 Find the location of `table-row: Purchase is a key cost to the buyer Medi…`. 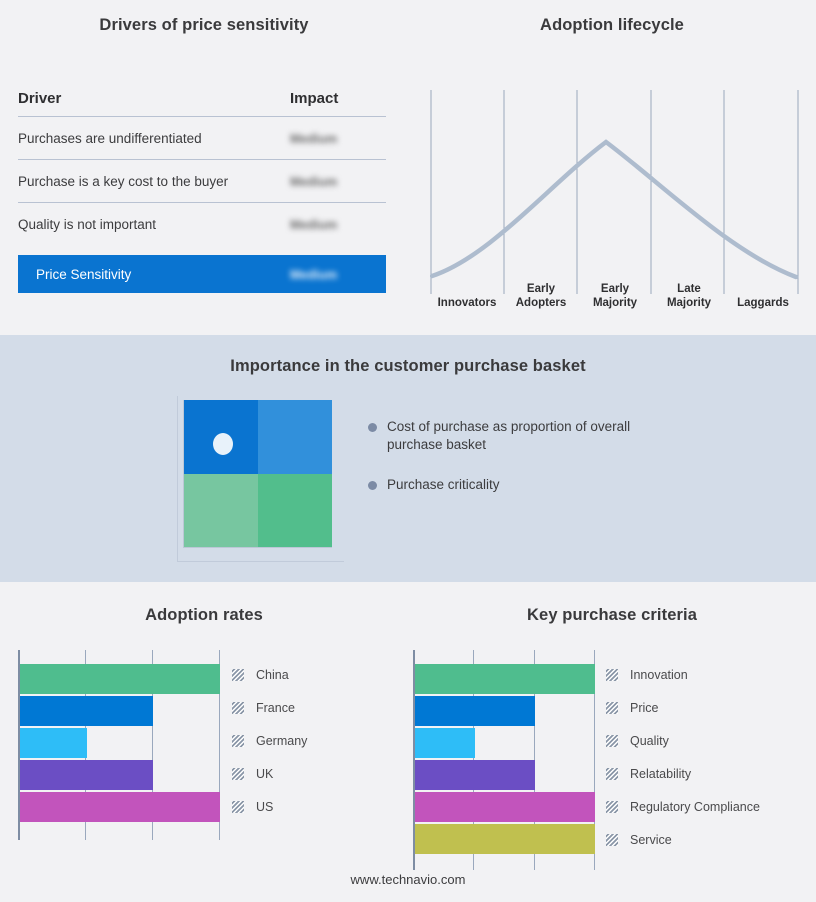

table-row: Purchase is a key cost to the buyer Medi… is located at coordinates (202, 181).